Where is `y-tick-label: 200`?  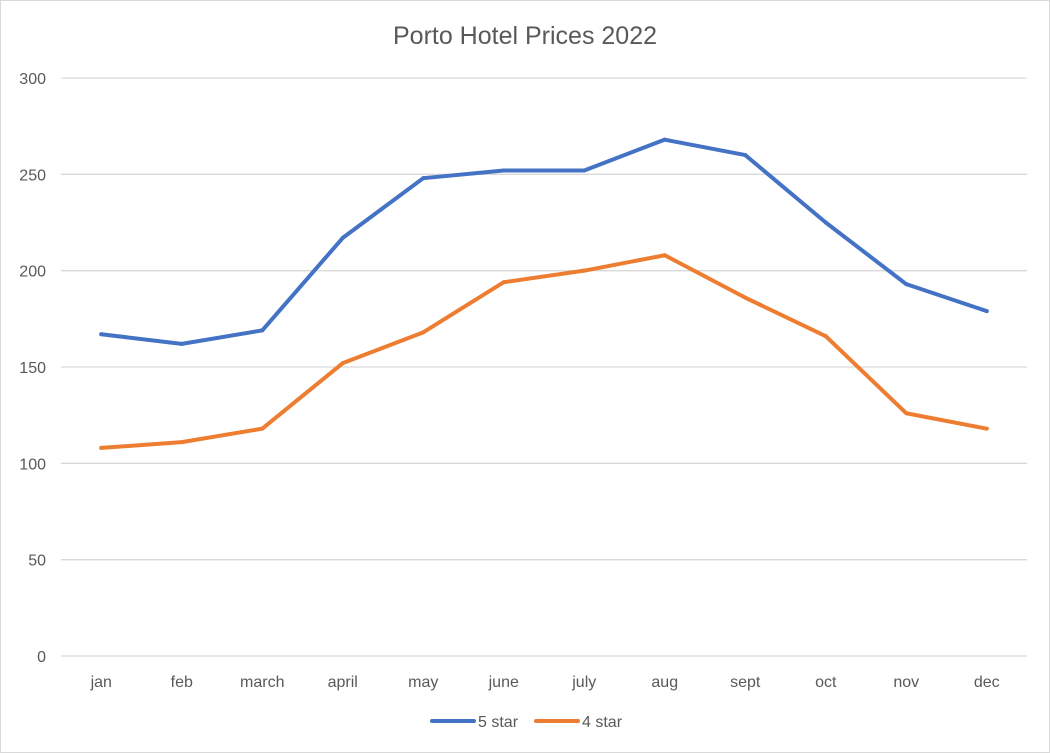
y-tick-label: 200 is located at coordinates (32, 272).